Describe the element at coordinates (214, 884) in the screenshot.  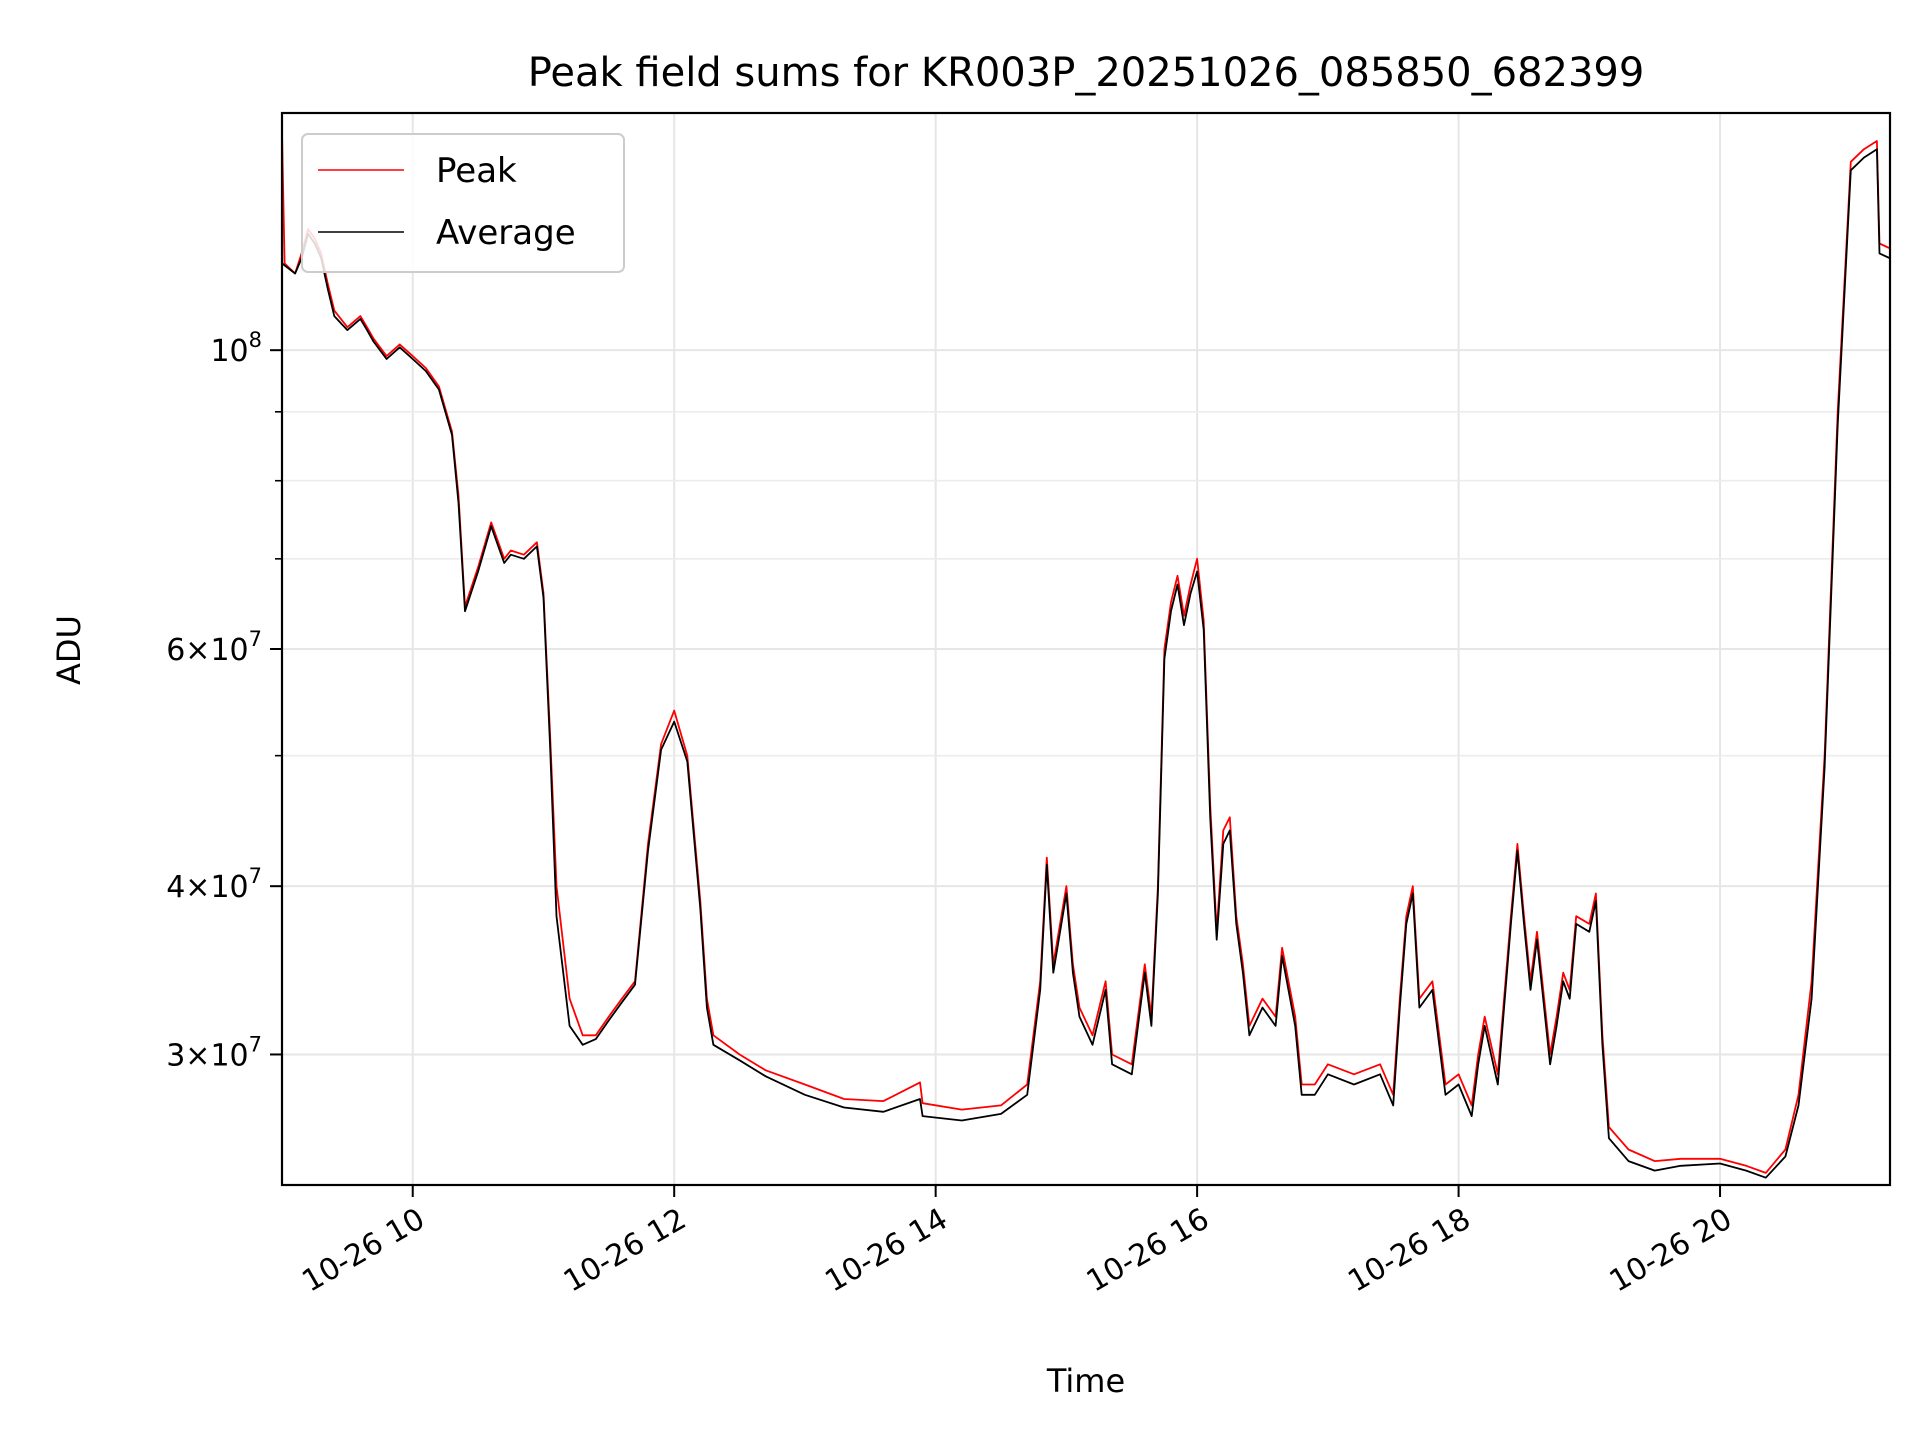
I see `y-tick-label: 4×107` at that location.